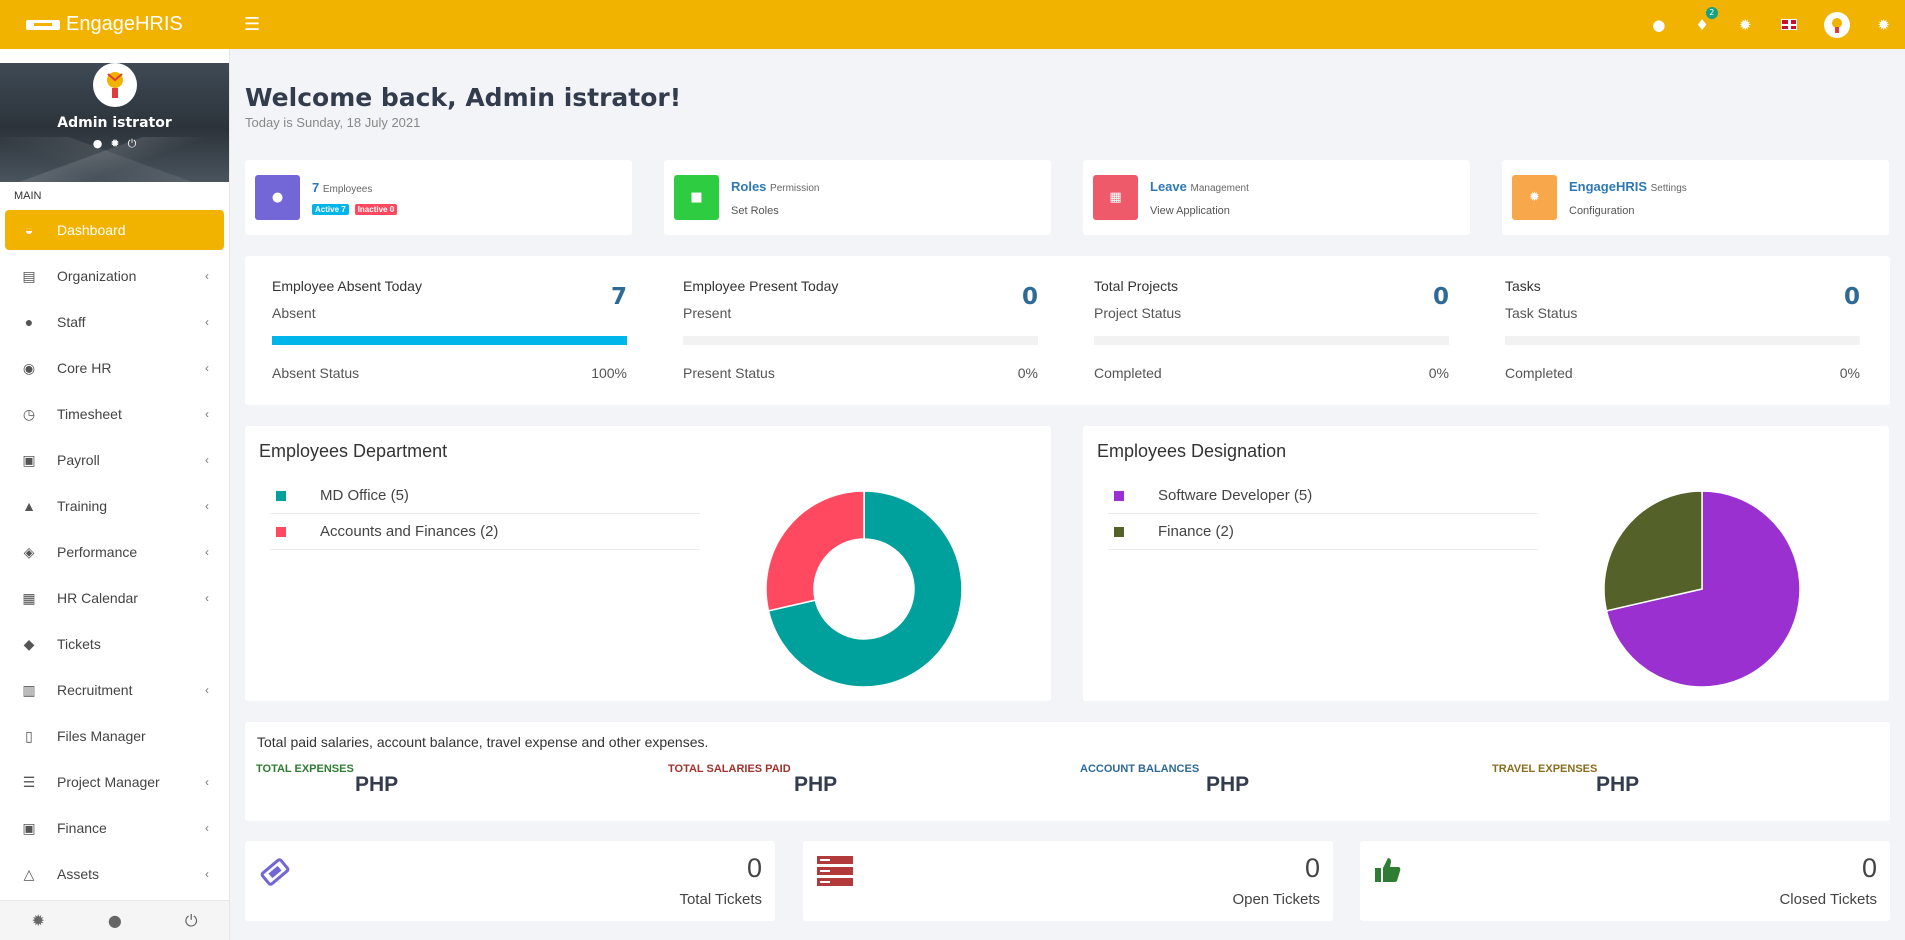 The image size is (1905, 940). What do you see at coordinates (729, 373) in the screenshot?
I see `stat-foot-label: Present Status` at bounding box center [729, 373].